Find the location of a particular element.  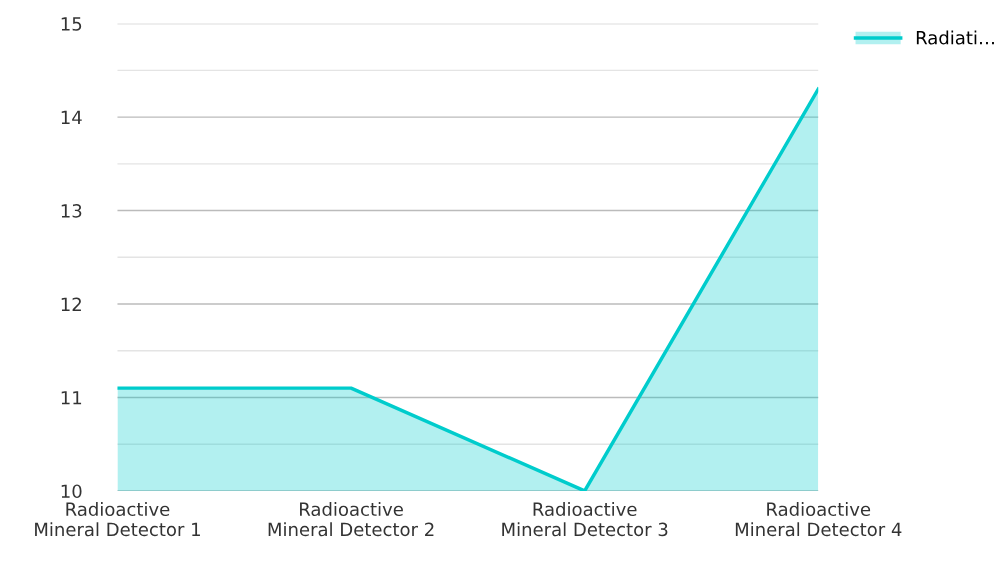

y-tick-label: 13 is located at coordinates (71, 211).